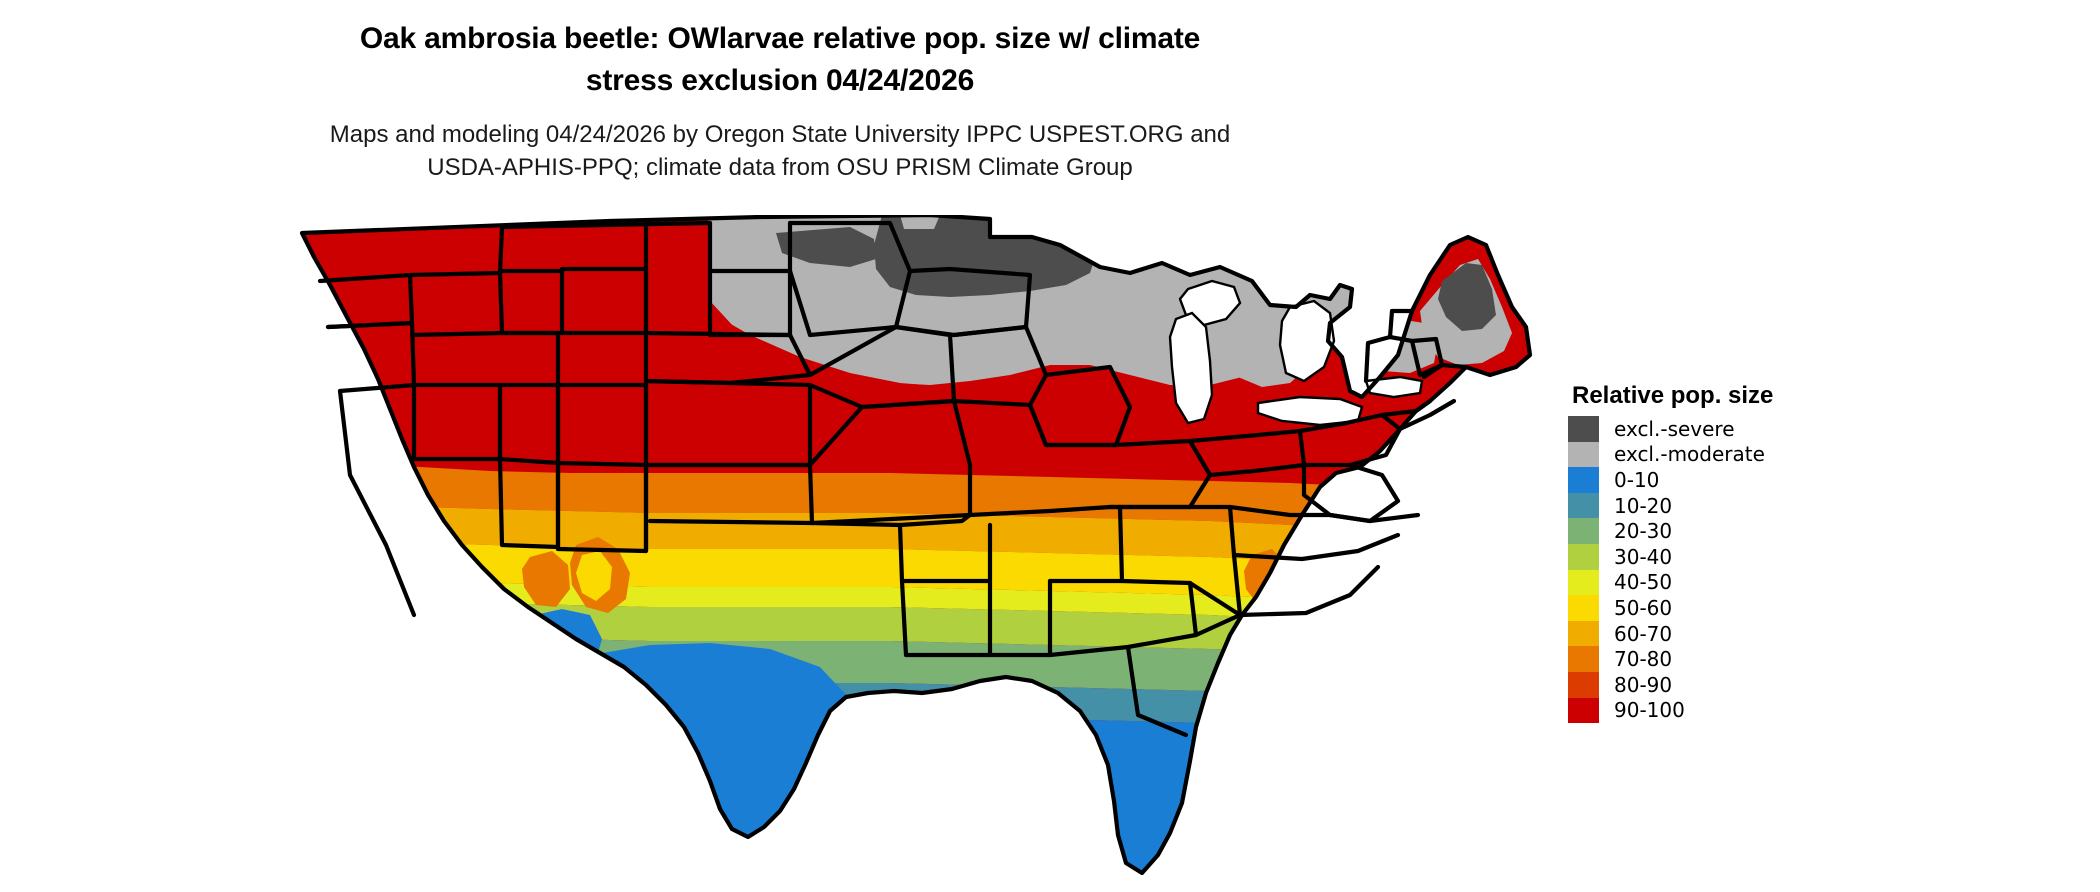 The image size is (2100, 892). I want to click on region-southwest-desert, so click(466, 653).